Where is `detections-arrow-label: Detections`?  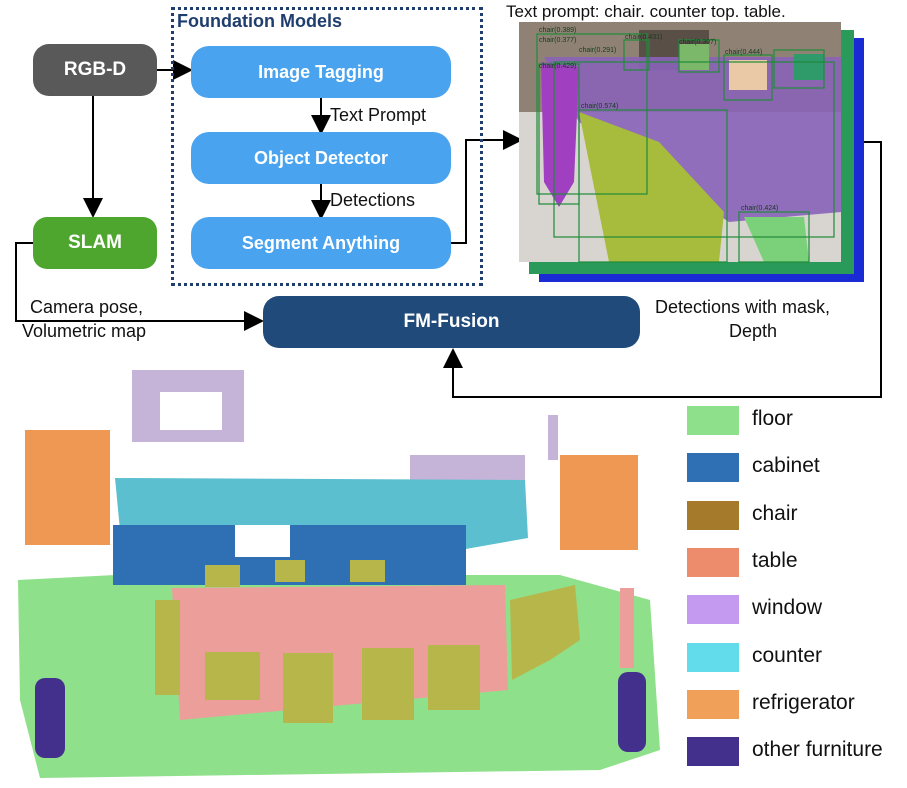
detections-arrow-label: Detections is located at coordinates (373, 200).